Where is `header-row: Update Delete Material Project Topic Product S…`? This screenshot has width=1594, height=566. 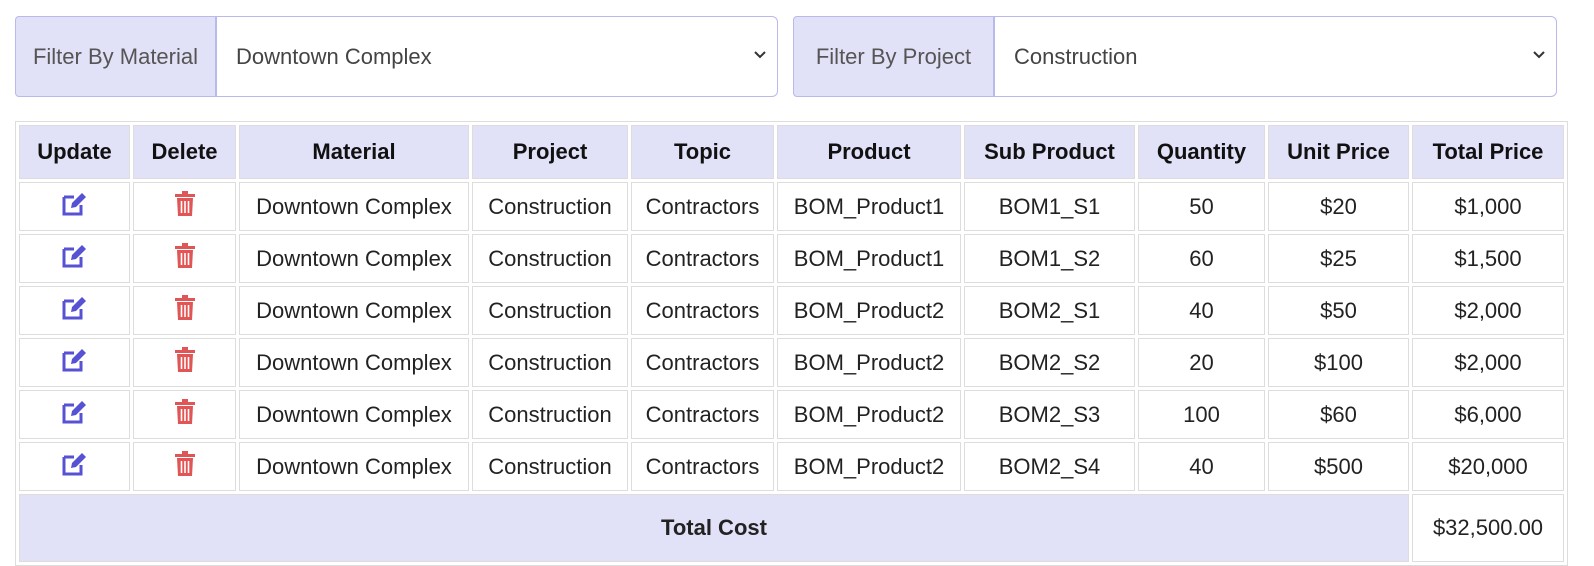
header-row: Update Delete Material Project Topic Product S… is located at coordinates (791, 152).